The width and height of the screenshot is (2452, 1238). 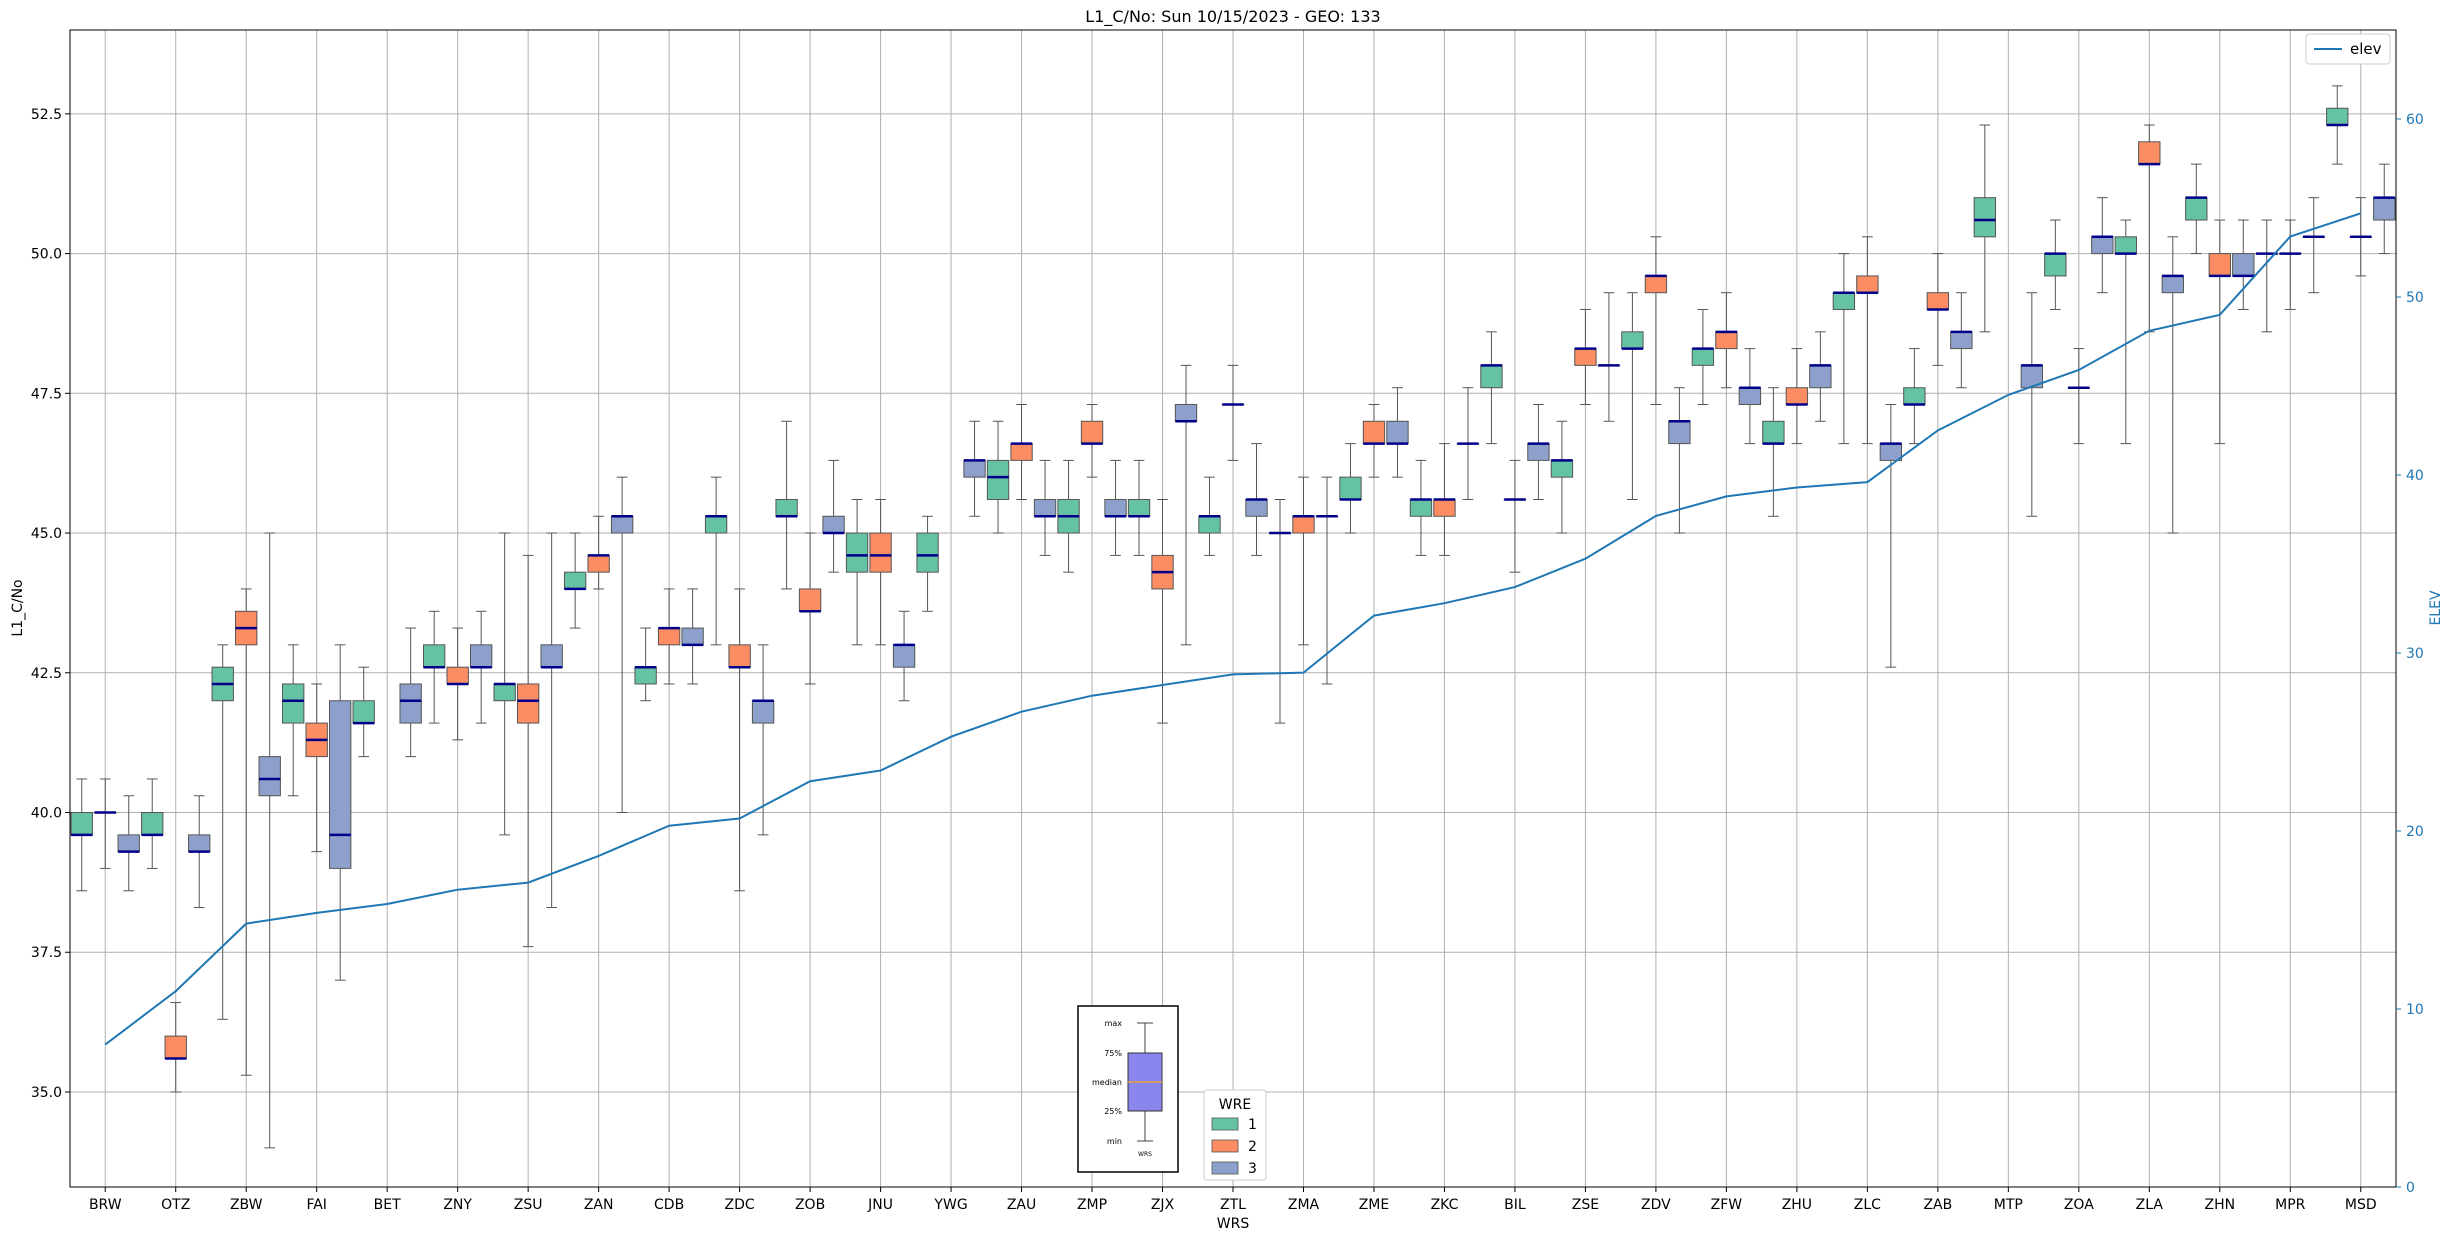 I want to click on box-key-max: max, so click(x=1114, y=1023).